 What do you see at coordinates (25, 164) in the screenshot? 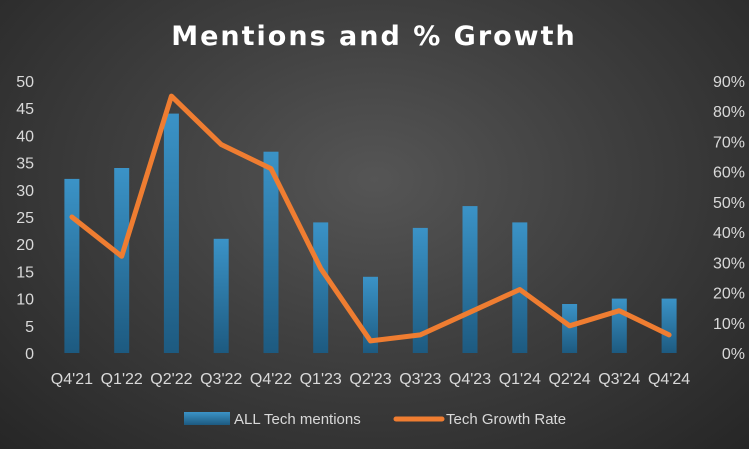
I see `left-tick-label: 35` at bounding box center [25, 164].